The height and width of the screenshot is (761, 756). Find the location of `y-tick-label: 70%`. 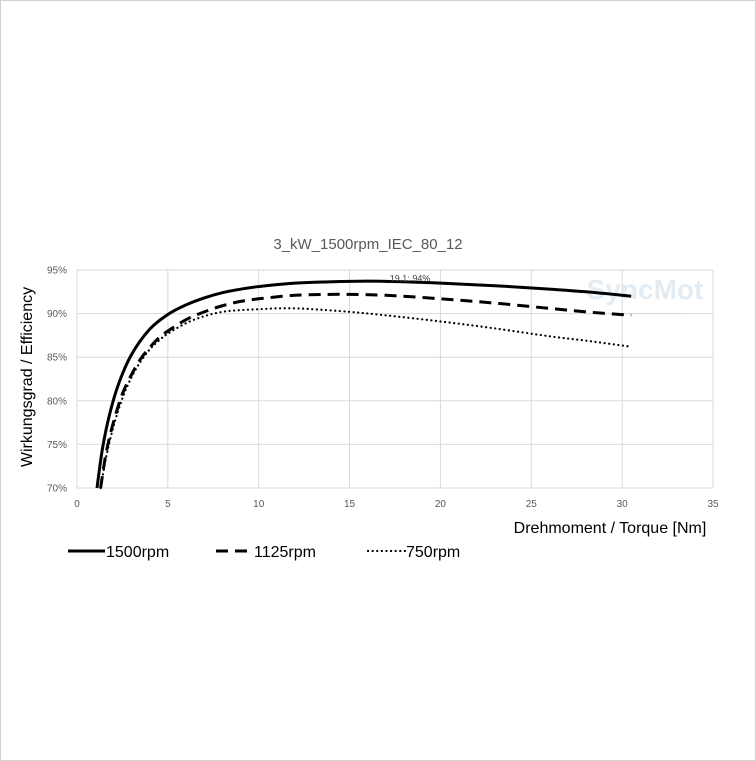

y-tick-label: 70% is located at coordinates (57, 489).